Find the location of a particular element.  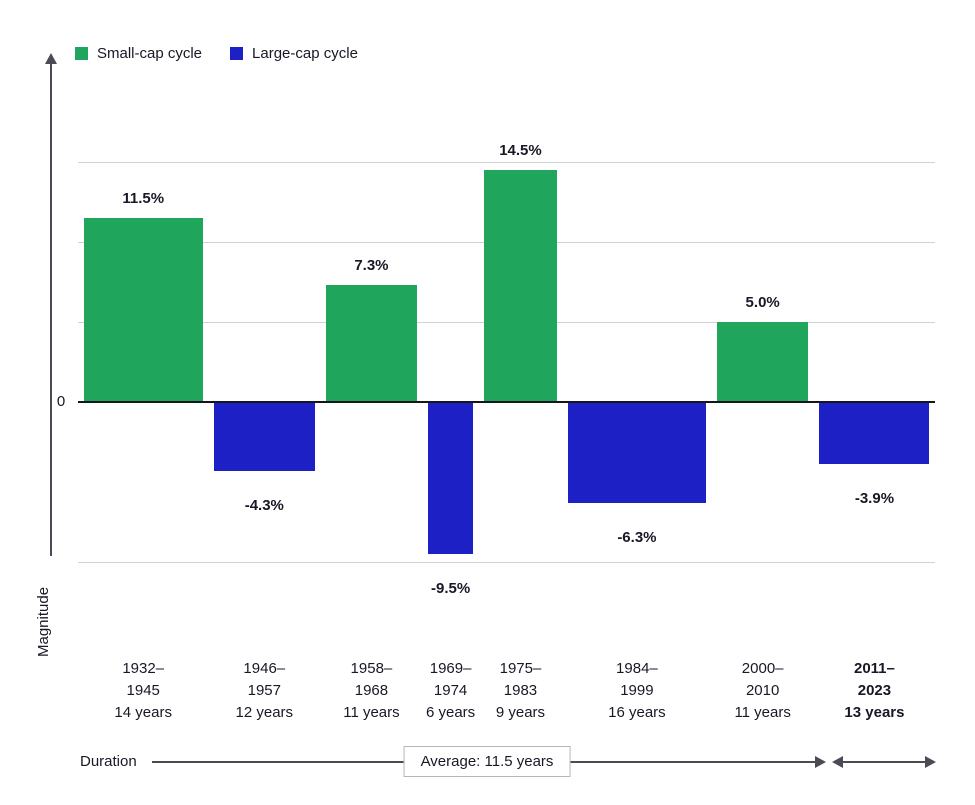

legend-item-small-cap: Small-cap cycle is located at coordinates (138, 53).